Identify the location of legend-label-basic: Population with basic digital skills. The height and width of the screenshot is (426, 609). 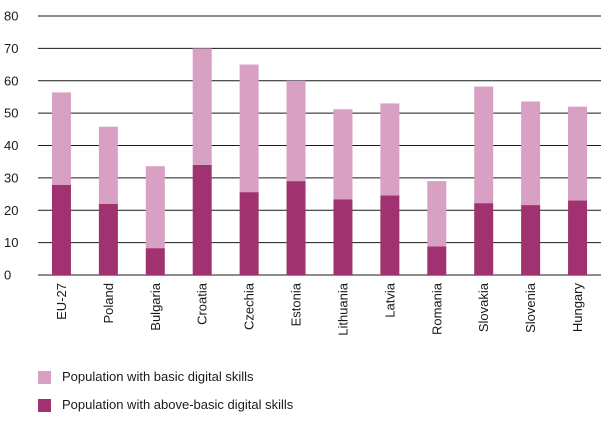
(158, 376).